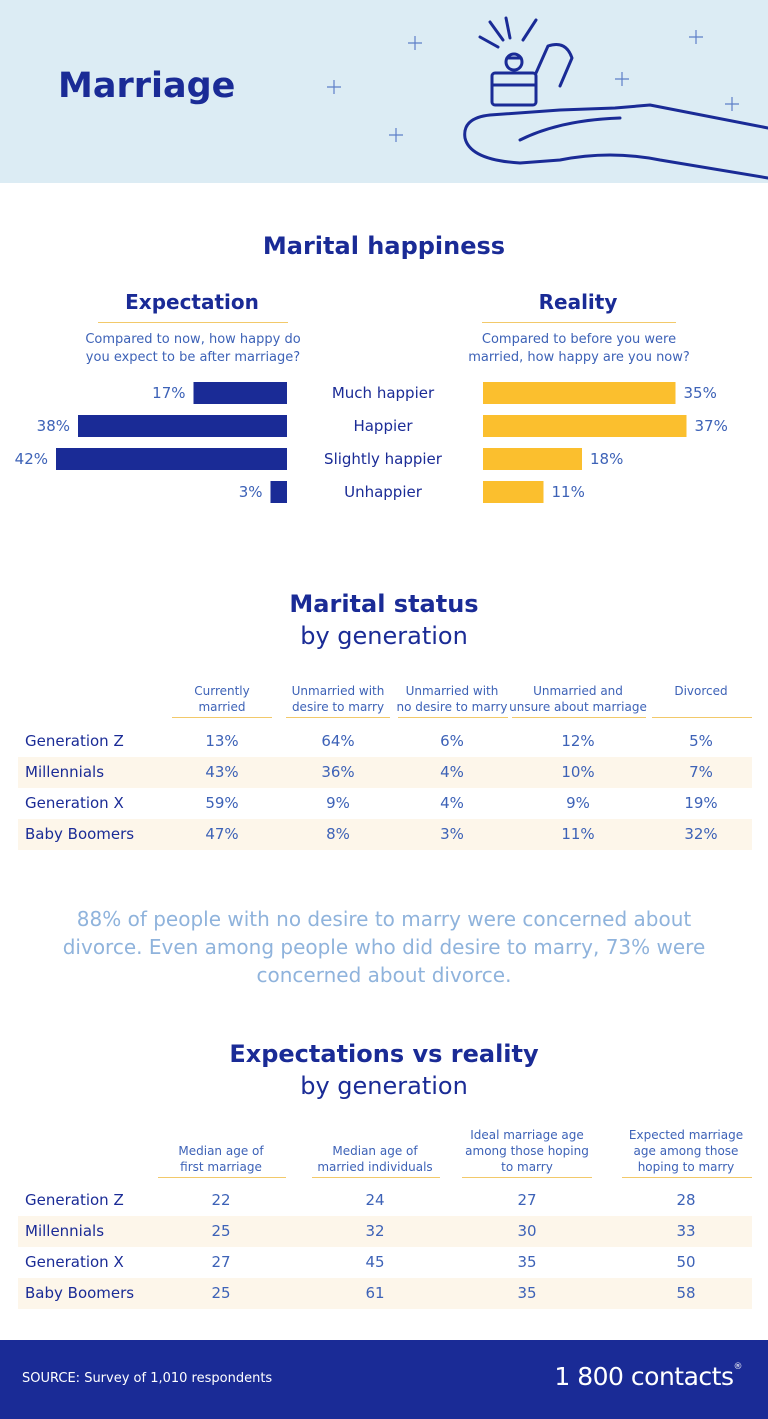  I want to click on status-cell: 59%, so click(222, 803).